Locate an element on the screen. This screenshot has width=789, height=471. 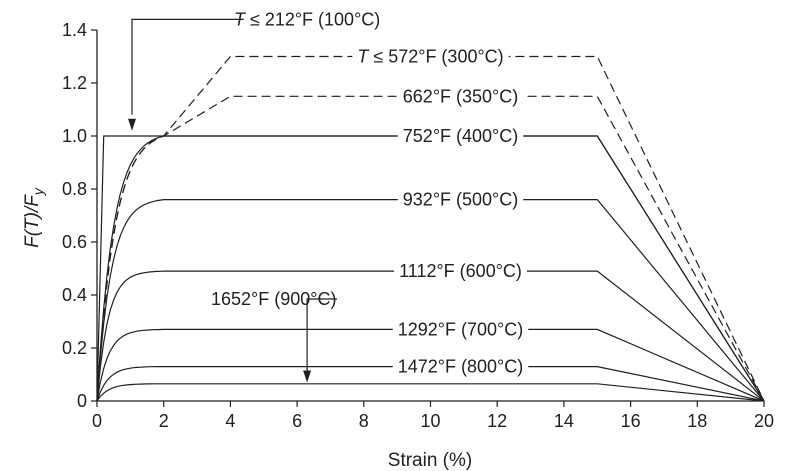
y-tick-label: 0.8 is located at coordinates (74, 189).